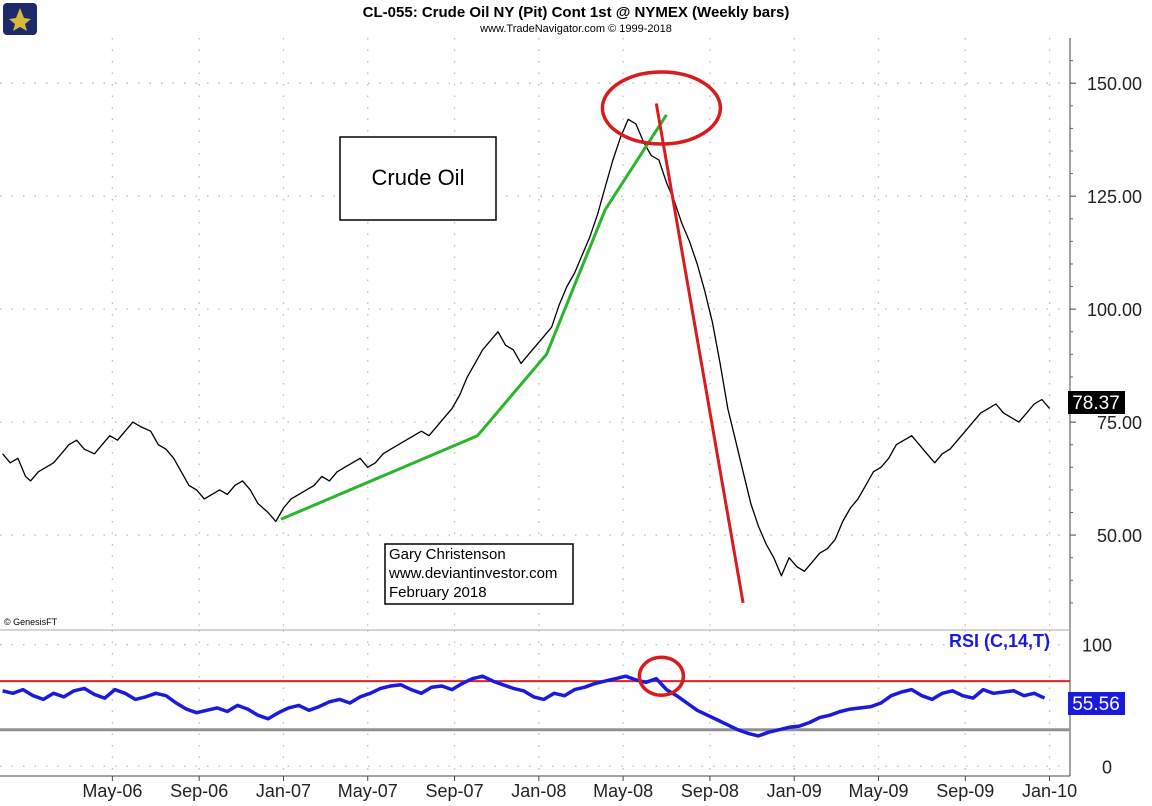 Image resolution: width=1152 pixels, height=806 pixels. I want to click on rsi-last-value-badge: 55.56, so click(1096, 703).